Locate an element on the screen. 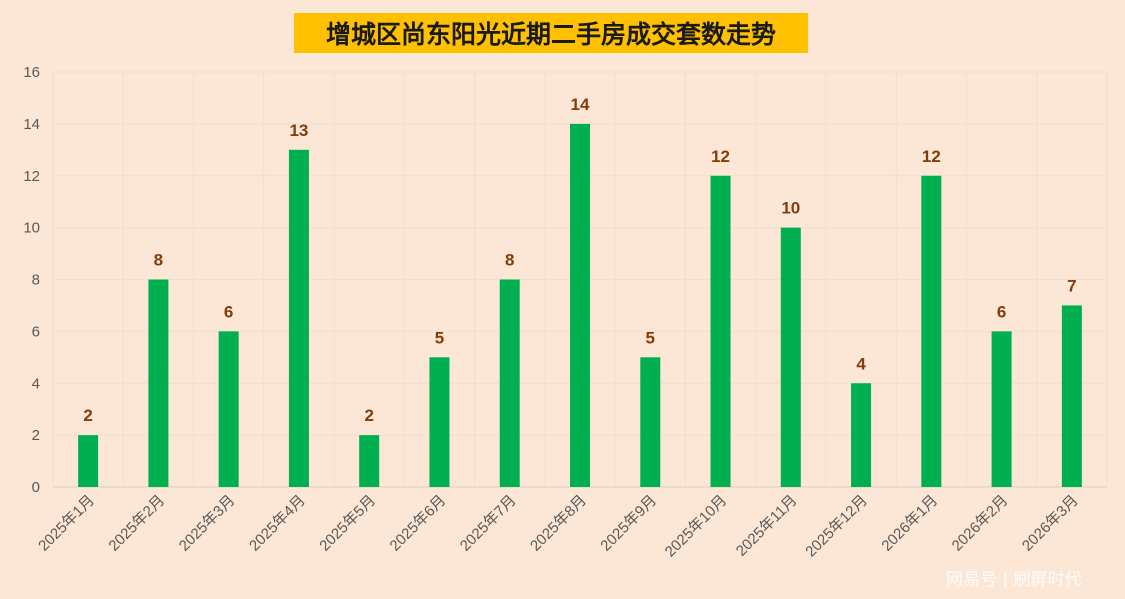 Image resolution: width=1125 pixels, height=599 pixels. chart-title-box: 增城区尚东阳光近期二手房成交套数走势 is located at coordinates (551, 33).